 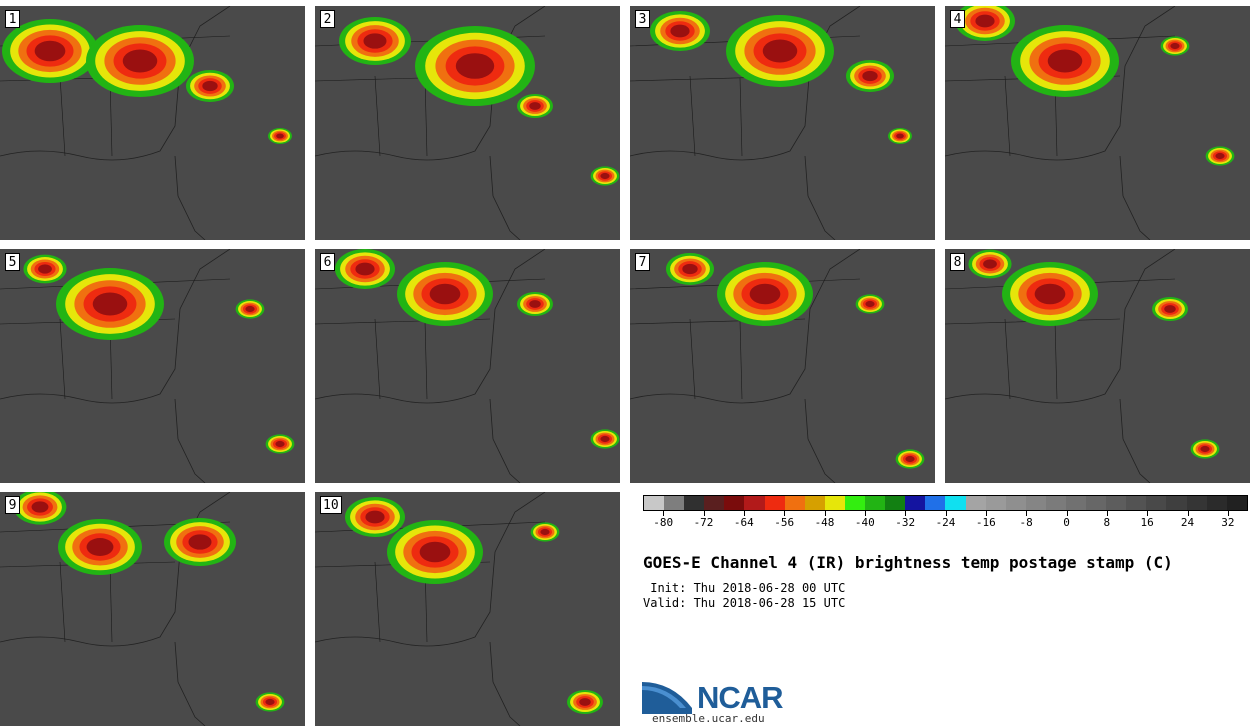 What do you see at coordinates (1107, 522) in the screenshot?
I see `colorbar-tick-label: 8` at bounding box center [1107, 522].